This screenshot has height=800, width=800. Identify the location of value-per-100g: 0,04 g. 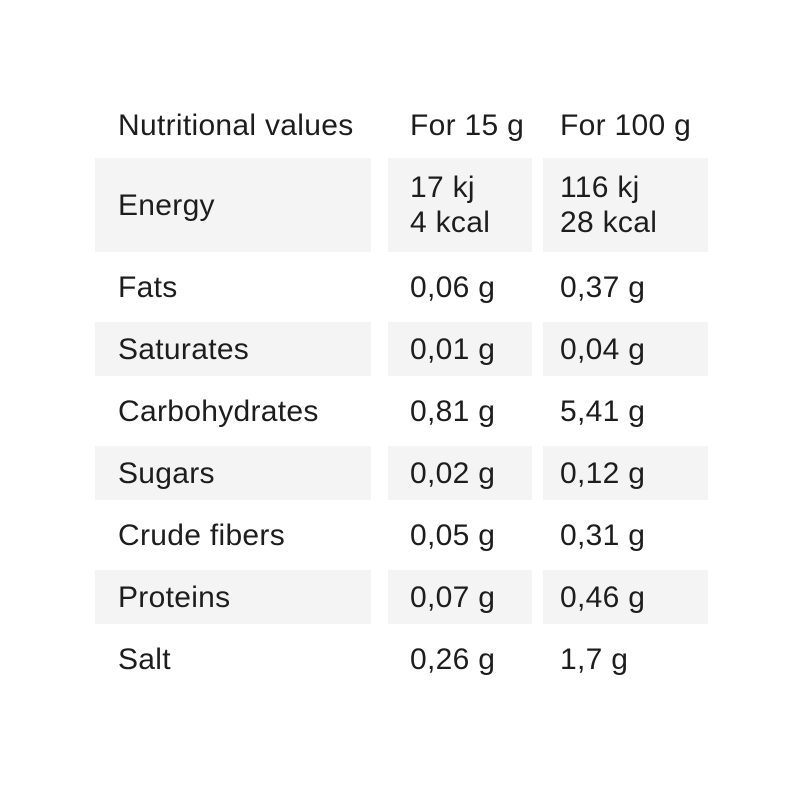
(625, 349).